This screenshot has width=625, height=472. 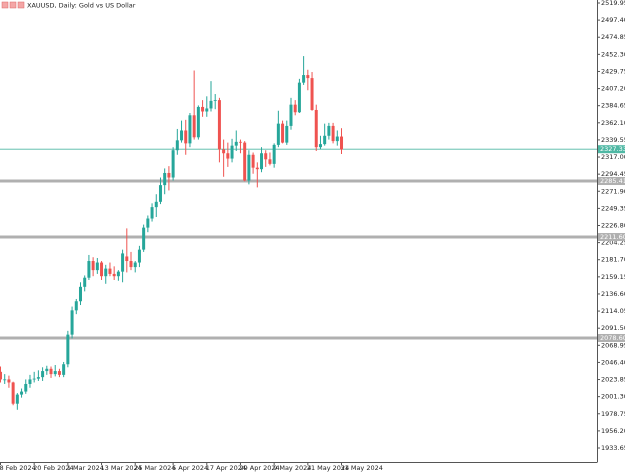 What do you see at coordinates (613, 311) in the screenshot?
I see `y-tick-label: 2114.05` at bounding box center [613, 311].